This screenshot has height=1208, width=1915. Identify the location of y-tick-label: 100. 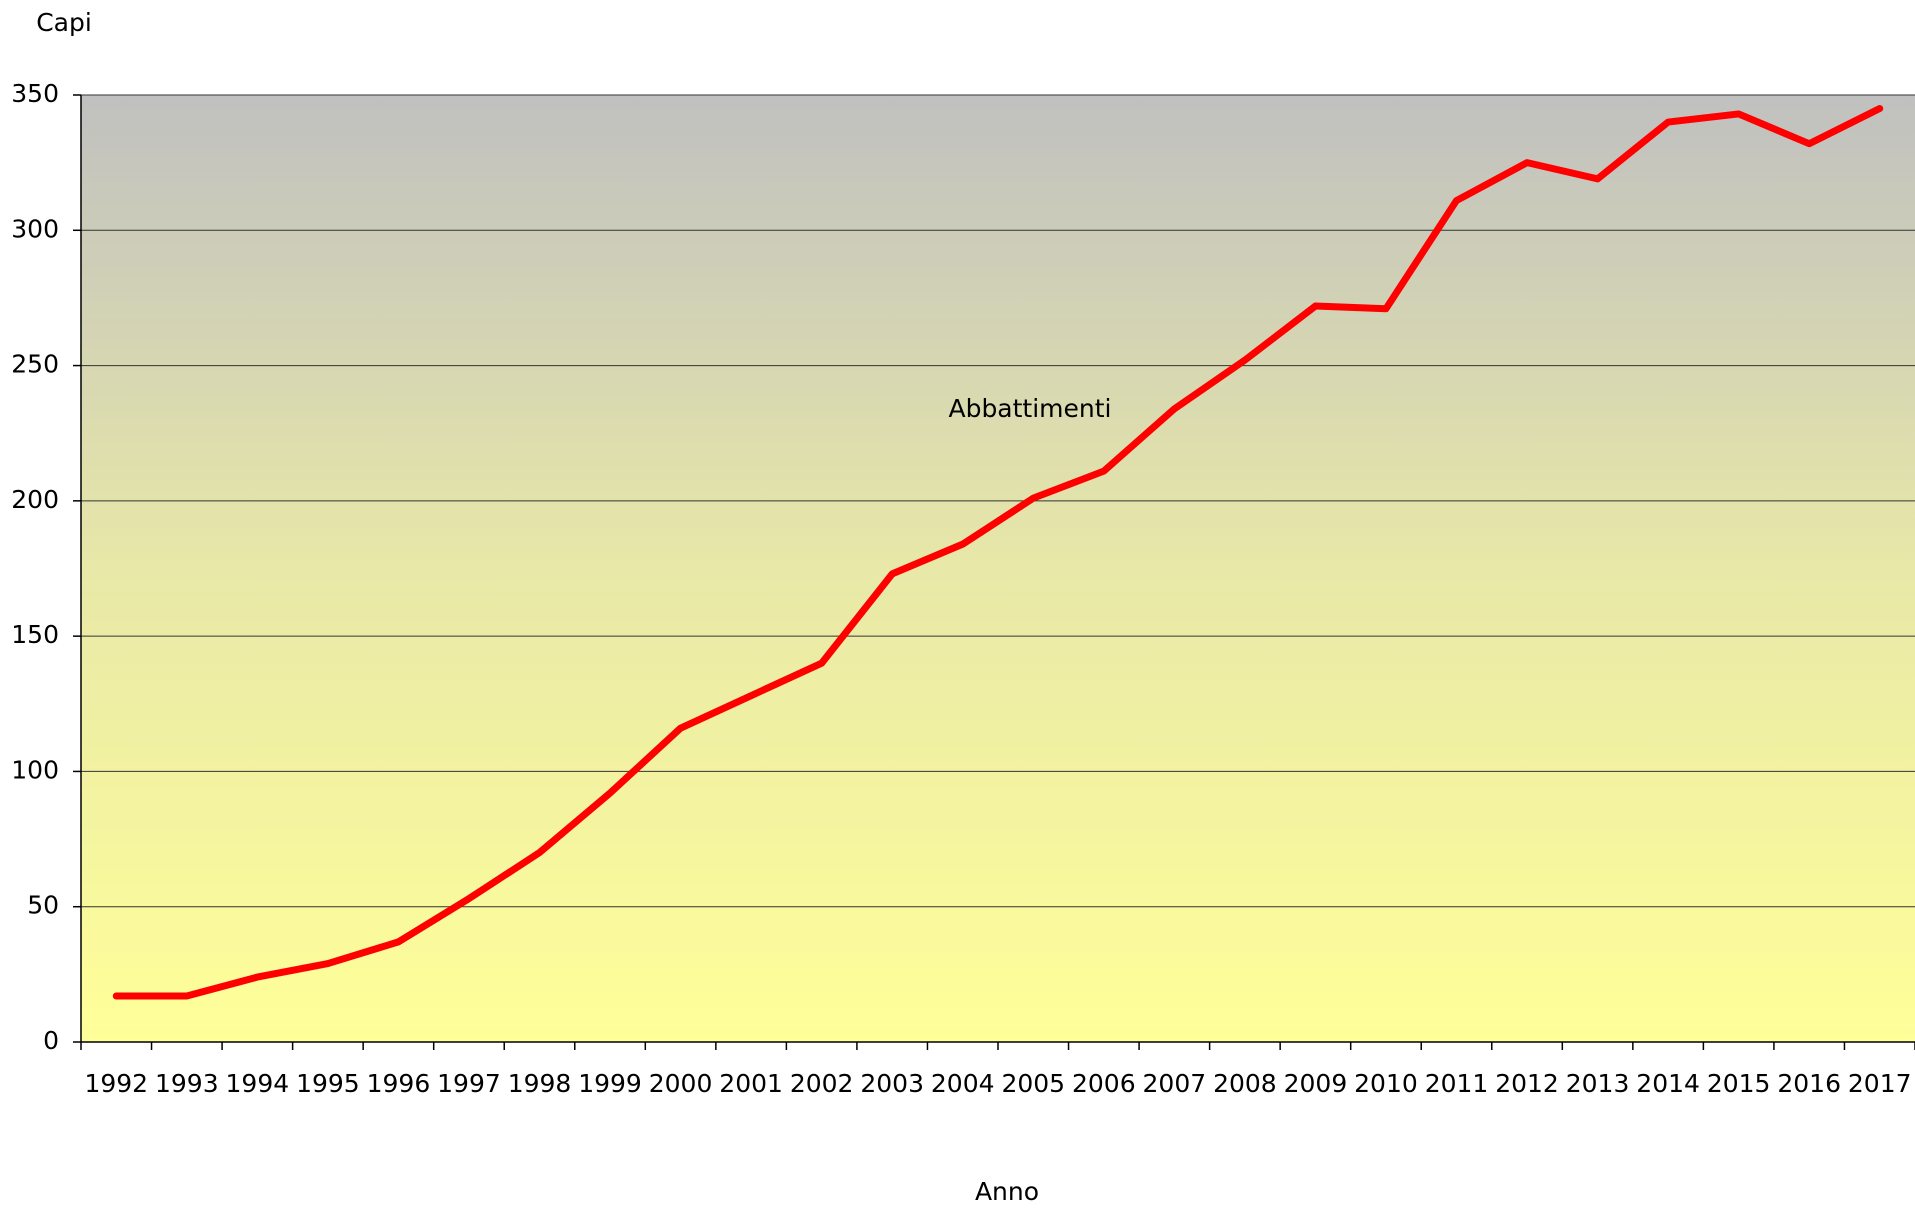
(35, 769).